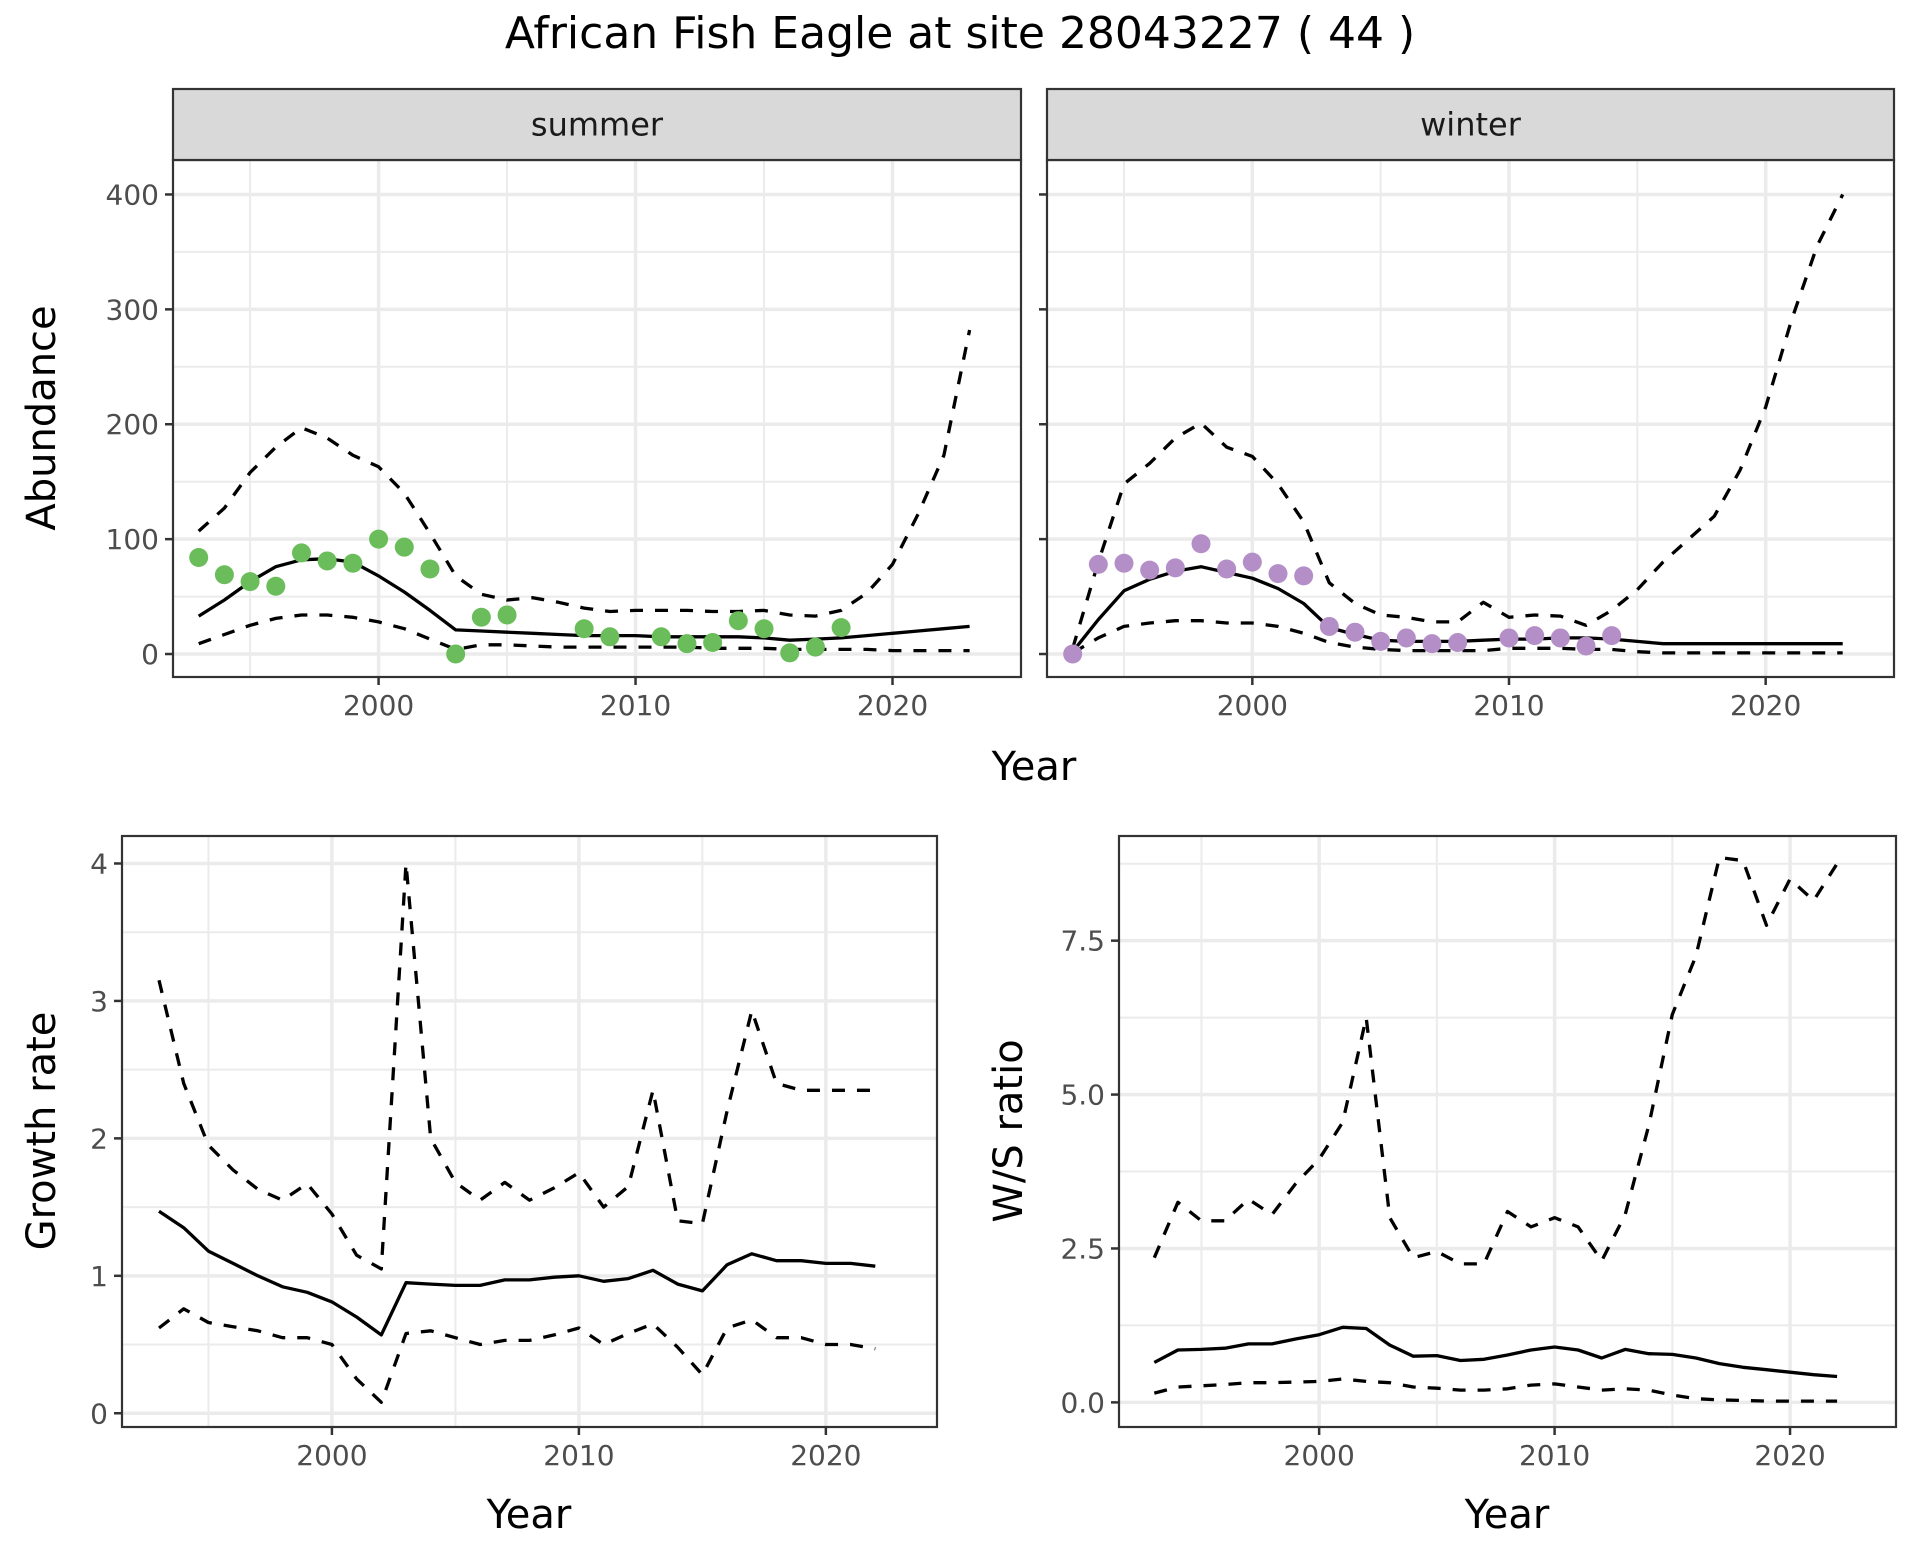 The width and height of the screenshot is (1920, 1560). What do you see at coordinates (1507, 1515) in the screenshot?
I see `x-axis-title-ws-ratio: Year` at bounding box center [1507, 1515].